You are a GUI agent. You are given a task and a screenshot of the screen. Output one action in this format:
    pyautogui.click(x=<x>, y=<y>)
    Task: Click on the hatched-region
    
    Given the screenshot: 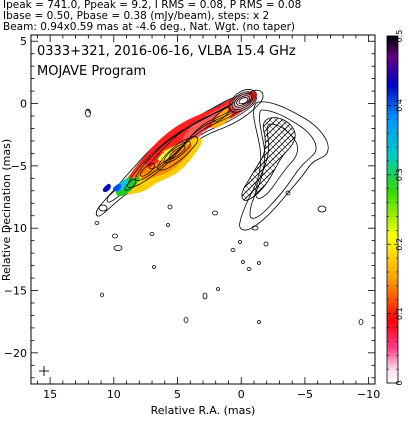 What is the action you would take?
    pyautogui.click(x=268, y=159)
    